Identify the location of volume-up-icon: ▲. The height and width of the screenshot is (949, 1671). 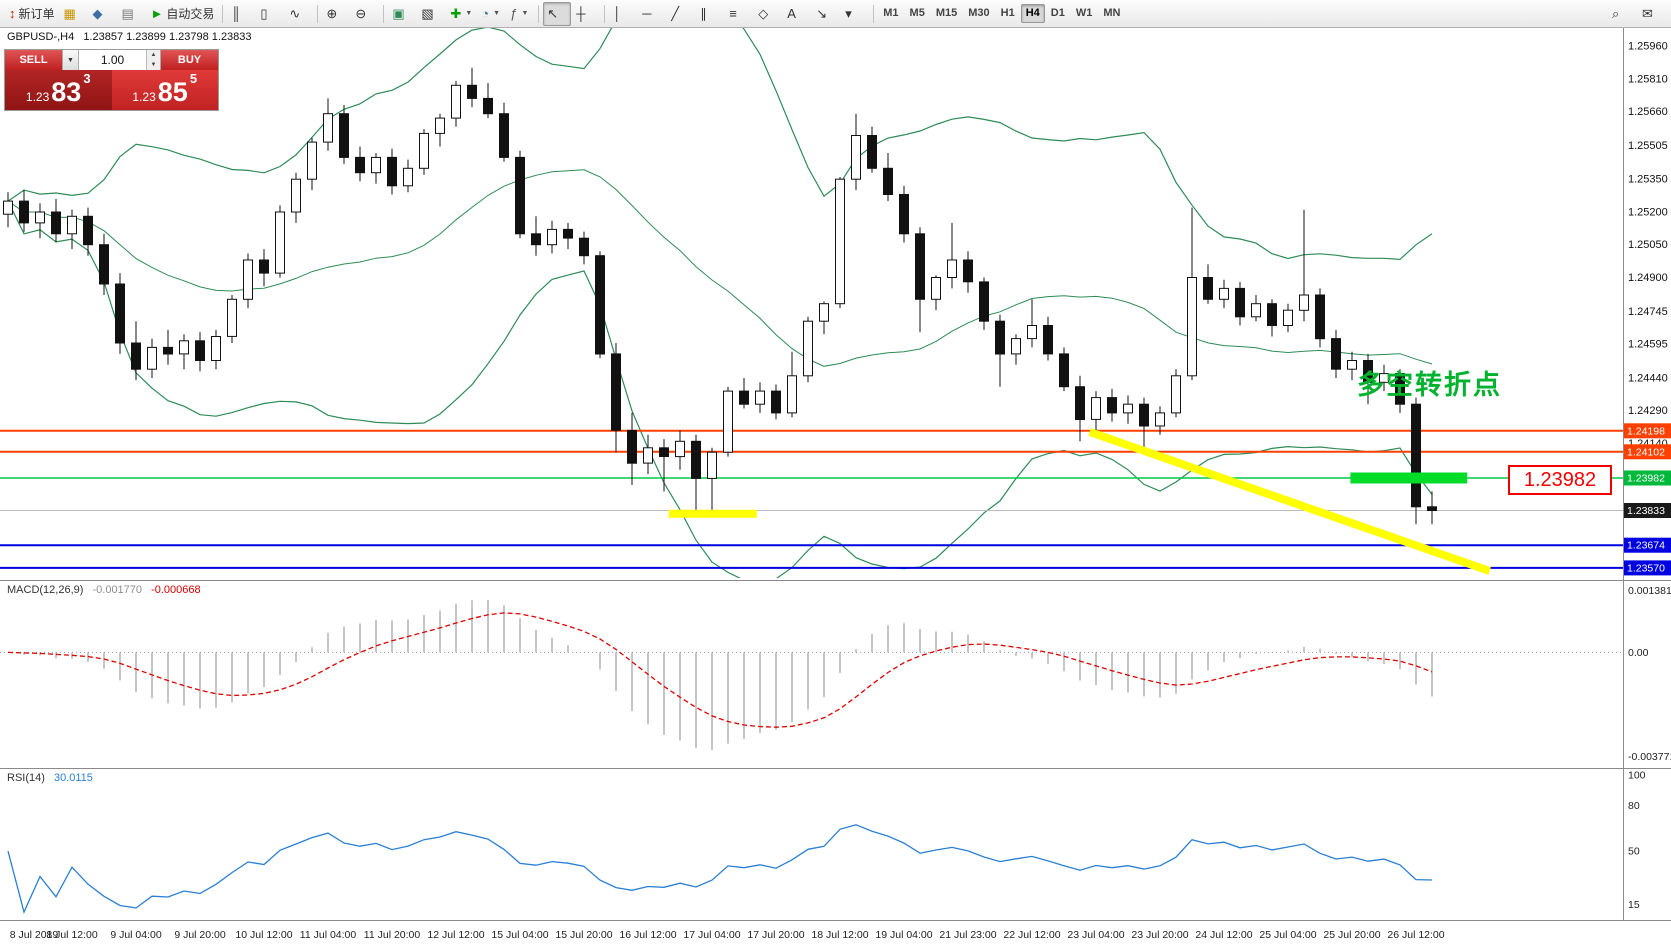
(153, 55).